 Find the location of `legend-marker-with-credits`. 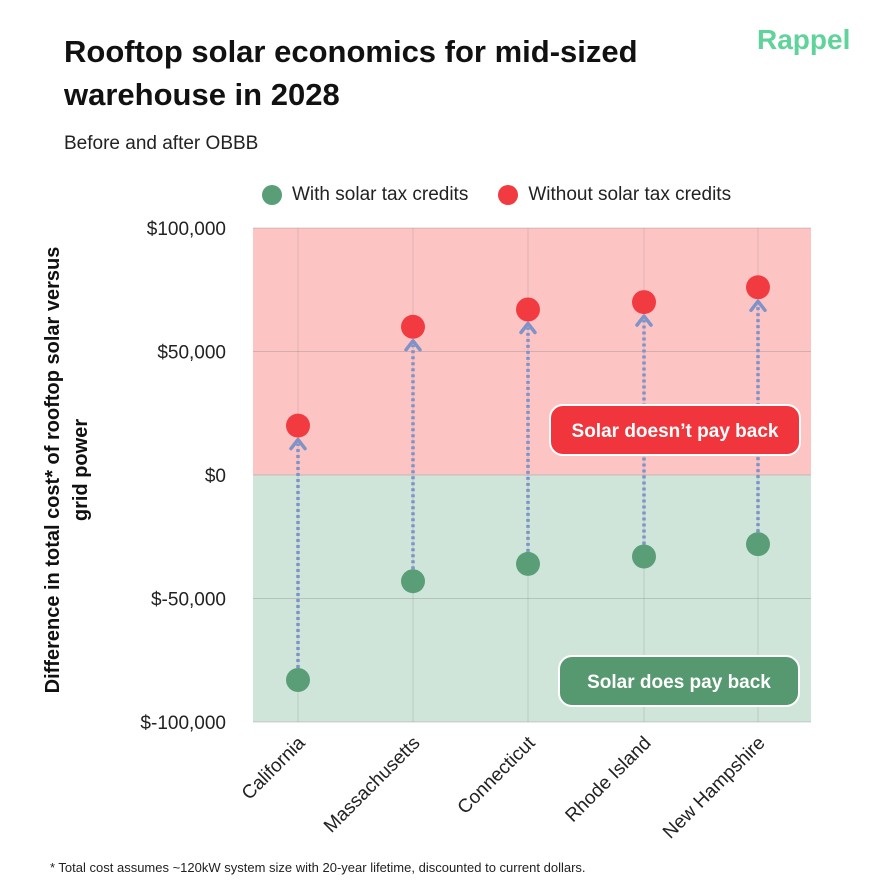

legend-marker-with-credits is located at coordinates (272, 195).